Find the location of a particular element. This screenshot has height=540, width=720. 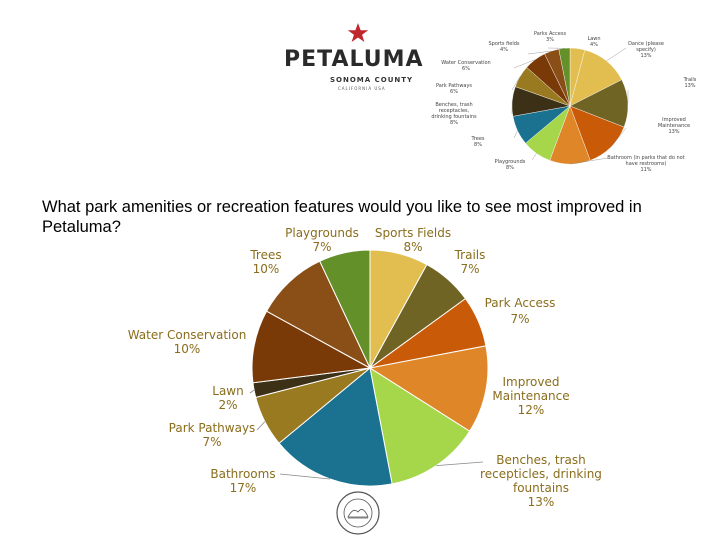

main-label-water-conservation: Water Conservation 10% is located at coordinates (187, 342).